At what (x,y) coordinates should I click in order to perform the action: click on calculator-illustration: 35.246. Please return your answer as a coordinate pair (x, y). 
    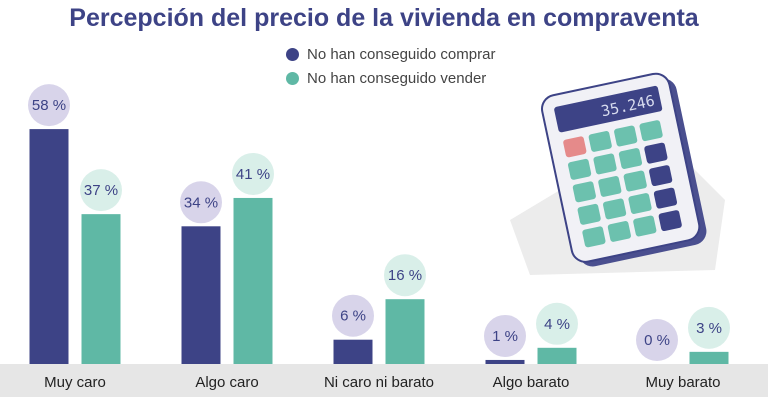
    Looking at the image, I should click on (617, 173).